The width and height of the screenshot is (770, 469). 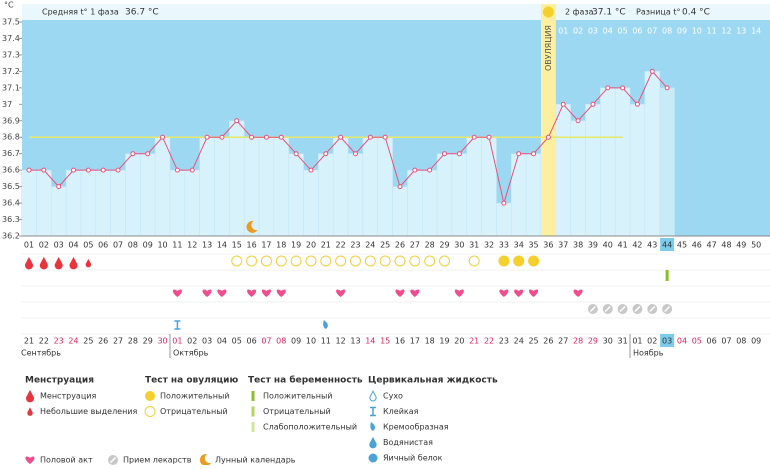 What do you see at coordinates (373, 426) in the screenshot?
I see `creamy` at bounding box center [373, 426].